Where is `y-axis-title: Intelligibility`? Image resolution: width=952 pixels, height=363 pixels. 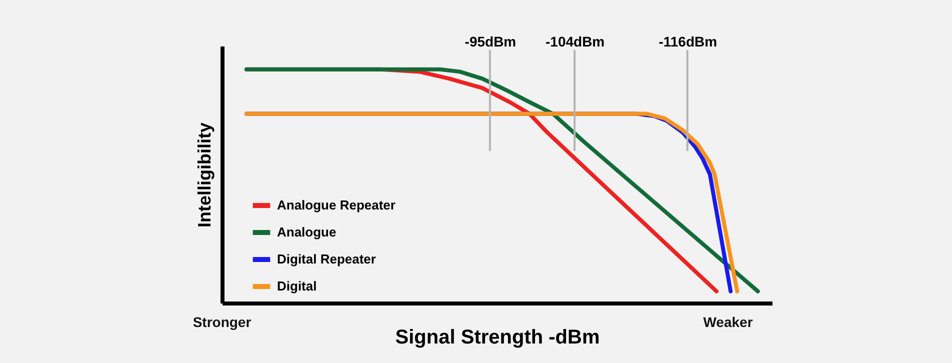 y-axis-title: Intelligibility is located at coordinates (204, 175).